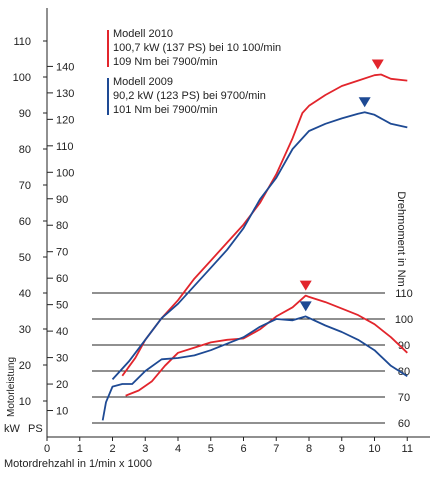 The height and width of the screenshot is (477, 430). I want to click on ps-tick-label: 80, so click(62, 226).